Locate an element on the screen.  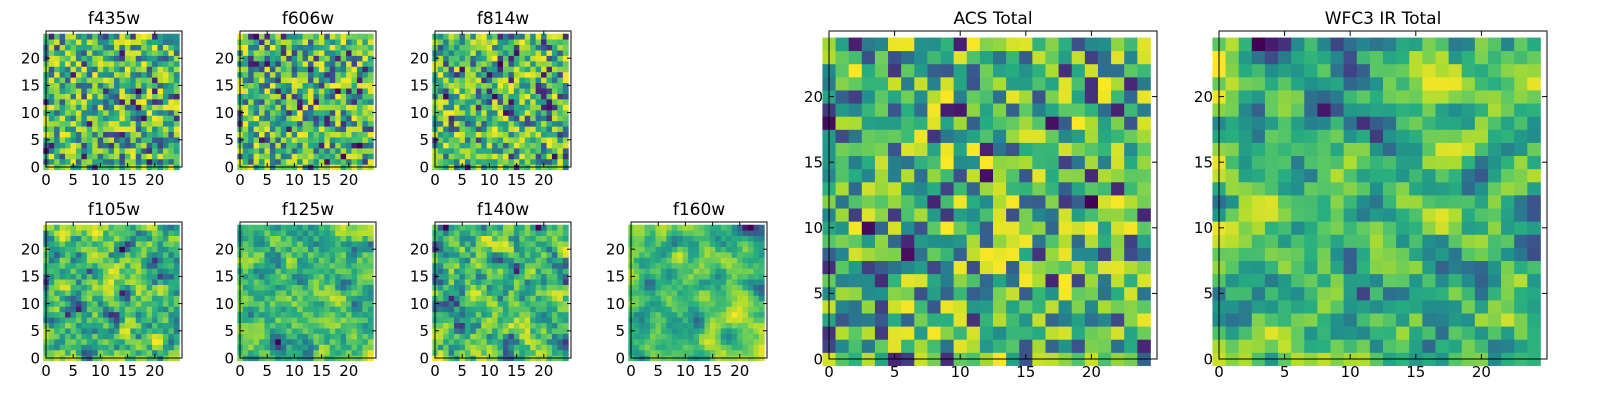
axes-frame is located at coordinates (308, 99).